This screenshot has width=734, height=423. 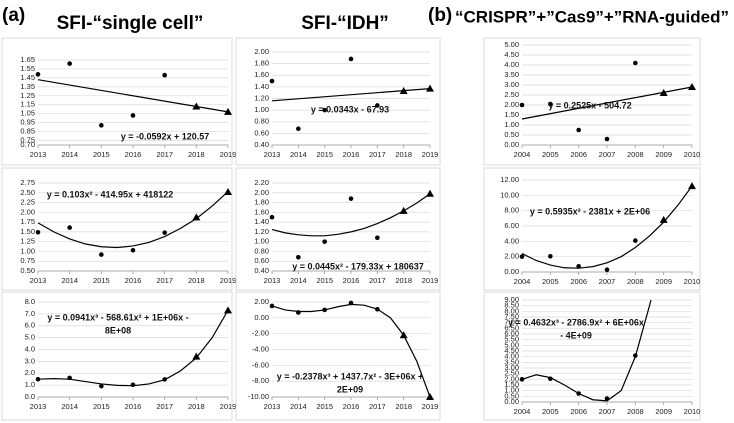 What do you see at coordinates (261, 132) in the screenshot?
I see `y-tick-label: 0.60` at bounding box center [261, 132].